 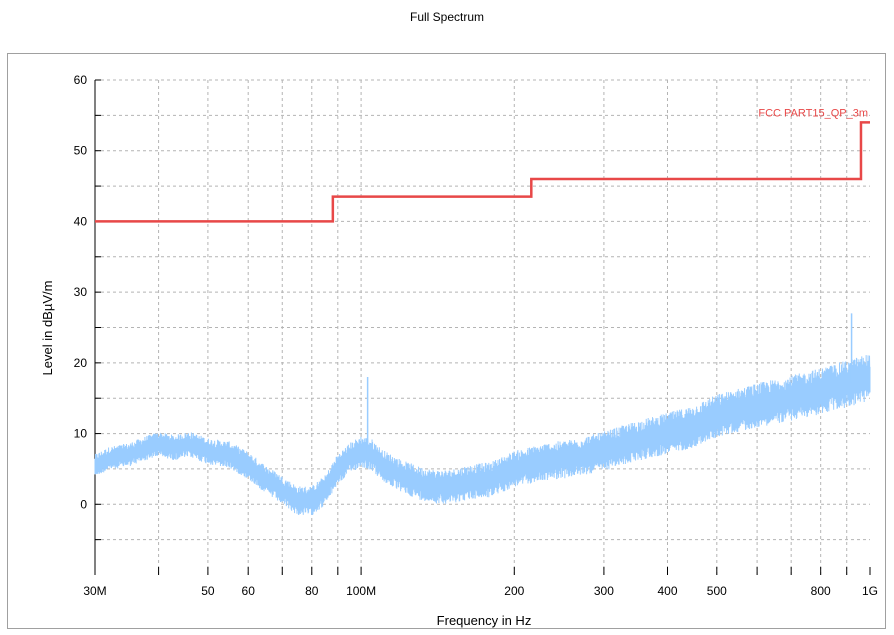 I want to click on y-tick-label: 60, so click(x=81, y=80).